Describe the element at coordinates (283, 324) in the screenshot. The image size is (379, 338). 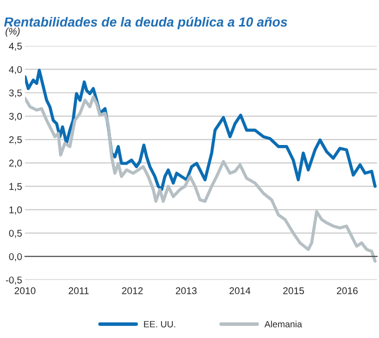
I see `legend-label: Alemania` at that location.